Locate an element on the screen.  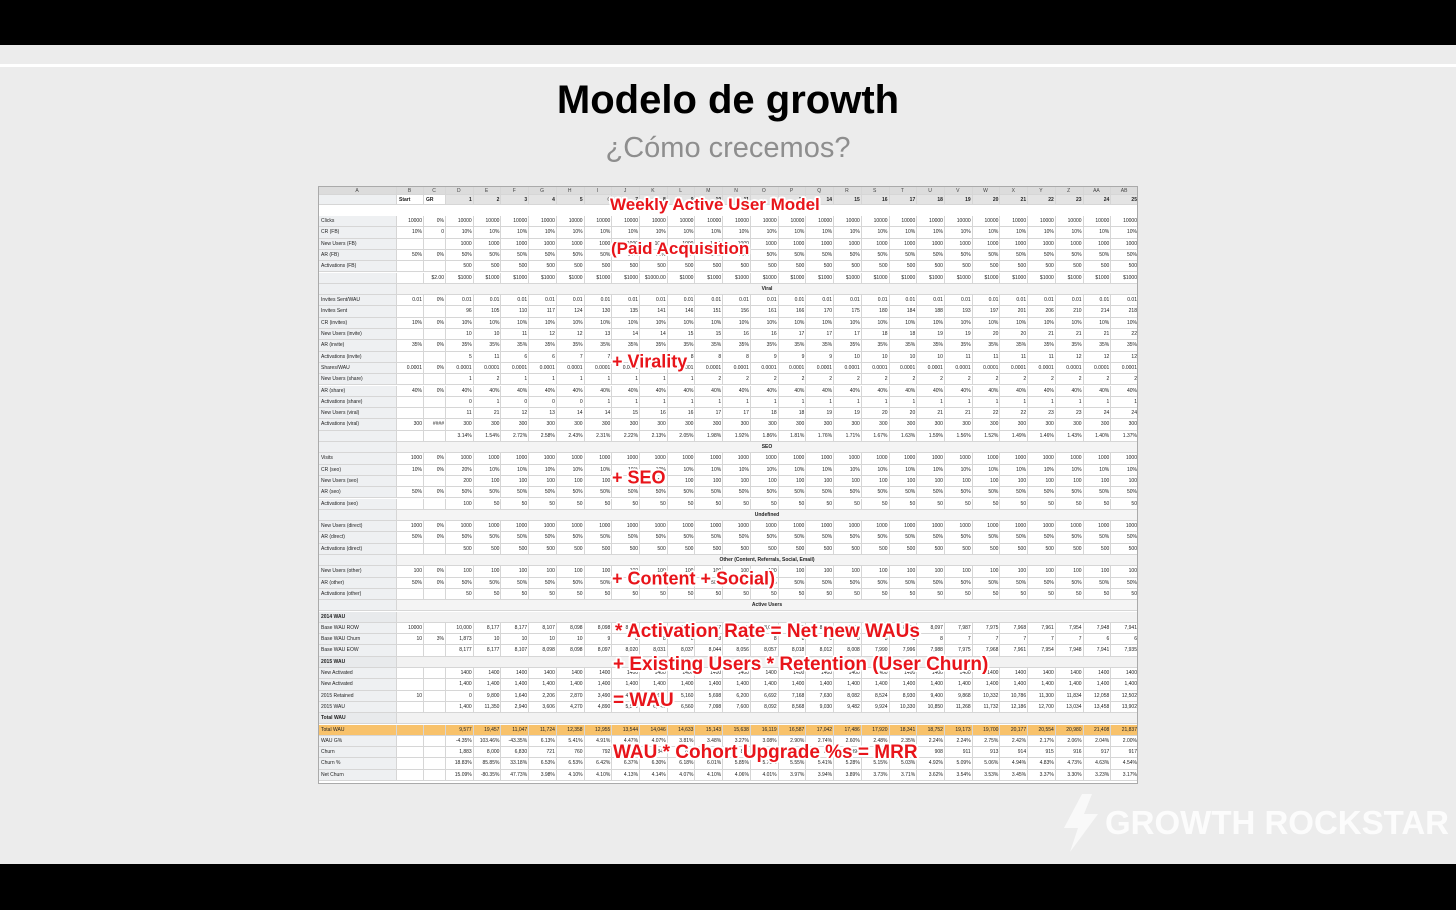
data-cell: 721 is located at coordinates (543, 753).